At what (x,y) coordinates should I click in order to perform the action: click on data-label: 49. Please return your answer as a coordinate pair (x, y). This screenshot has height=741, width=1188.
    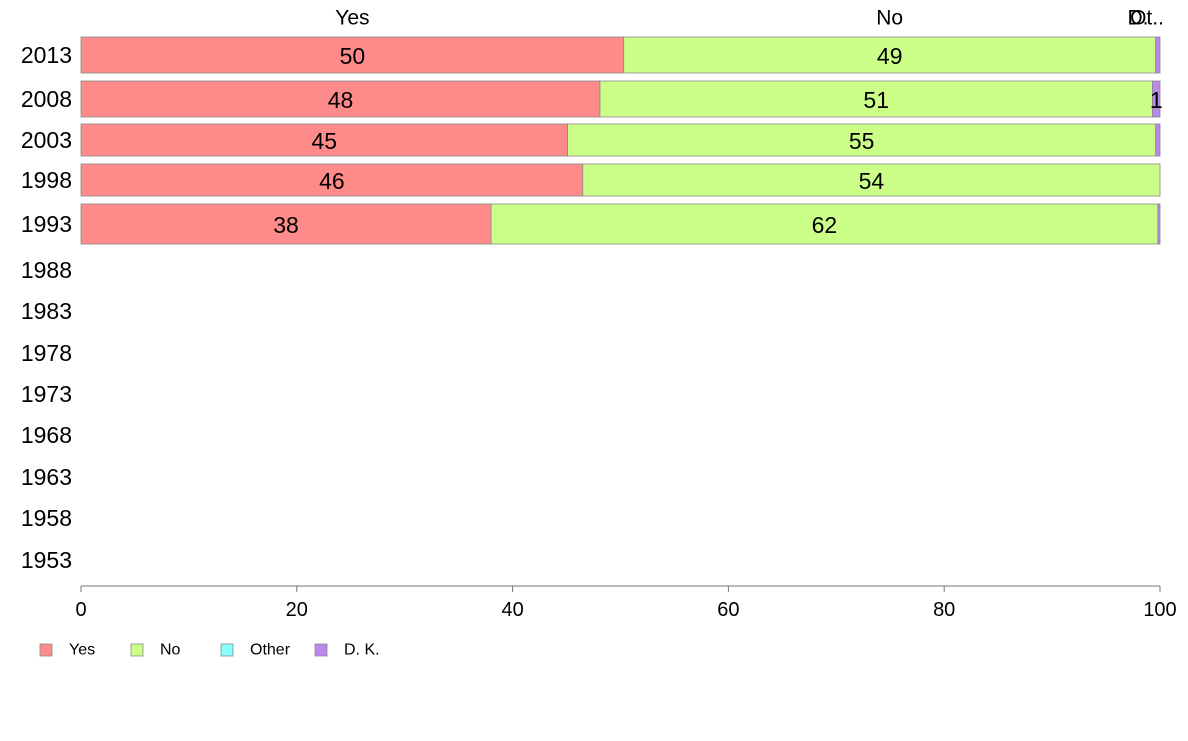
    Looking at the image, I should click on (890, 56).